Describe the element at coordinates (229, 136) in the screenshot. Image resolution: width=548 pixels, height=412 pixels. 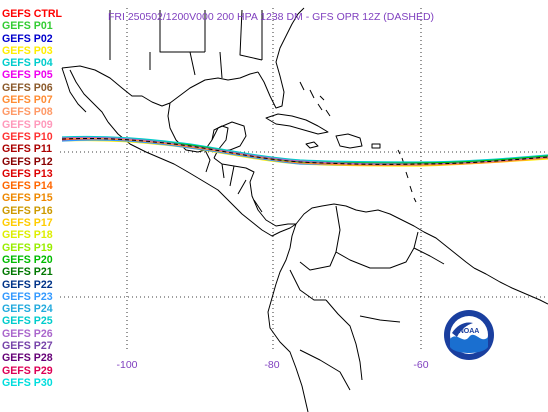
I see `coast-yucatan` at that location.